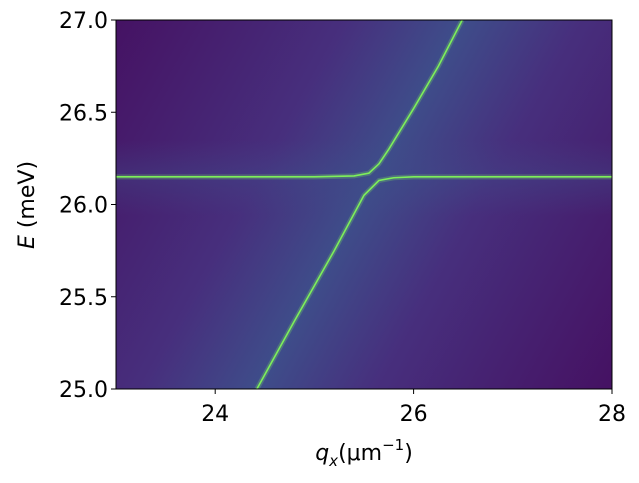  What do you see at coordinates (83, 390) in the screenshot?
I see `y-tick-label: 25.0` at bounding box center [83, 390].